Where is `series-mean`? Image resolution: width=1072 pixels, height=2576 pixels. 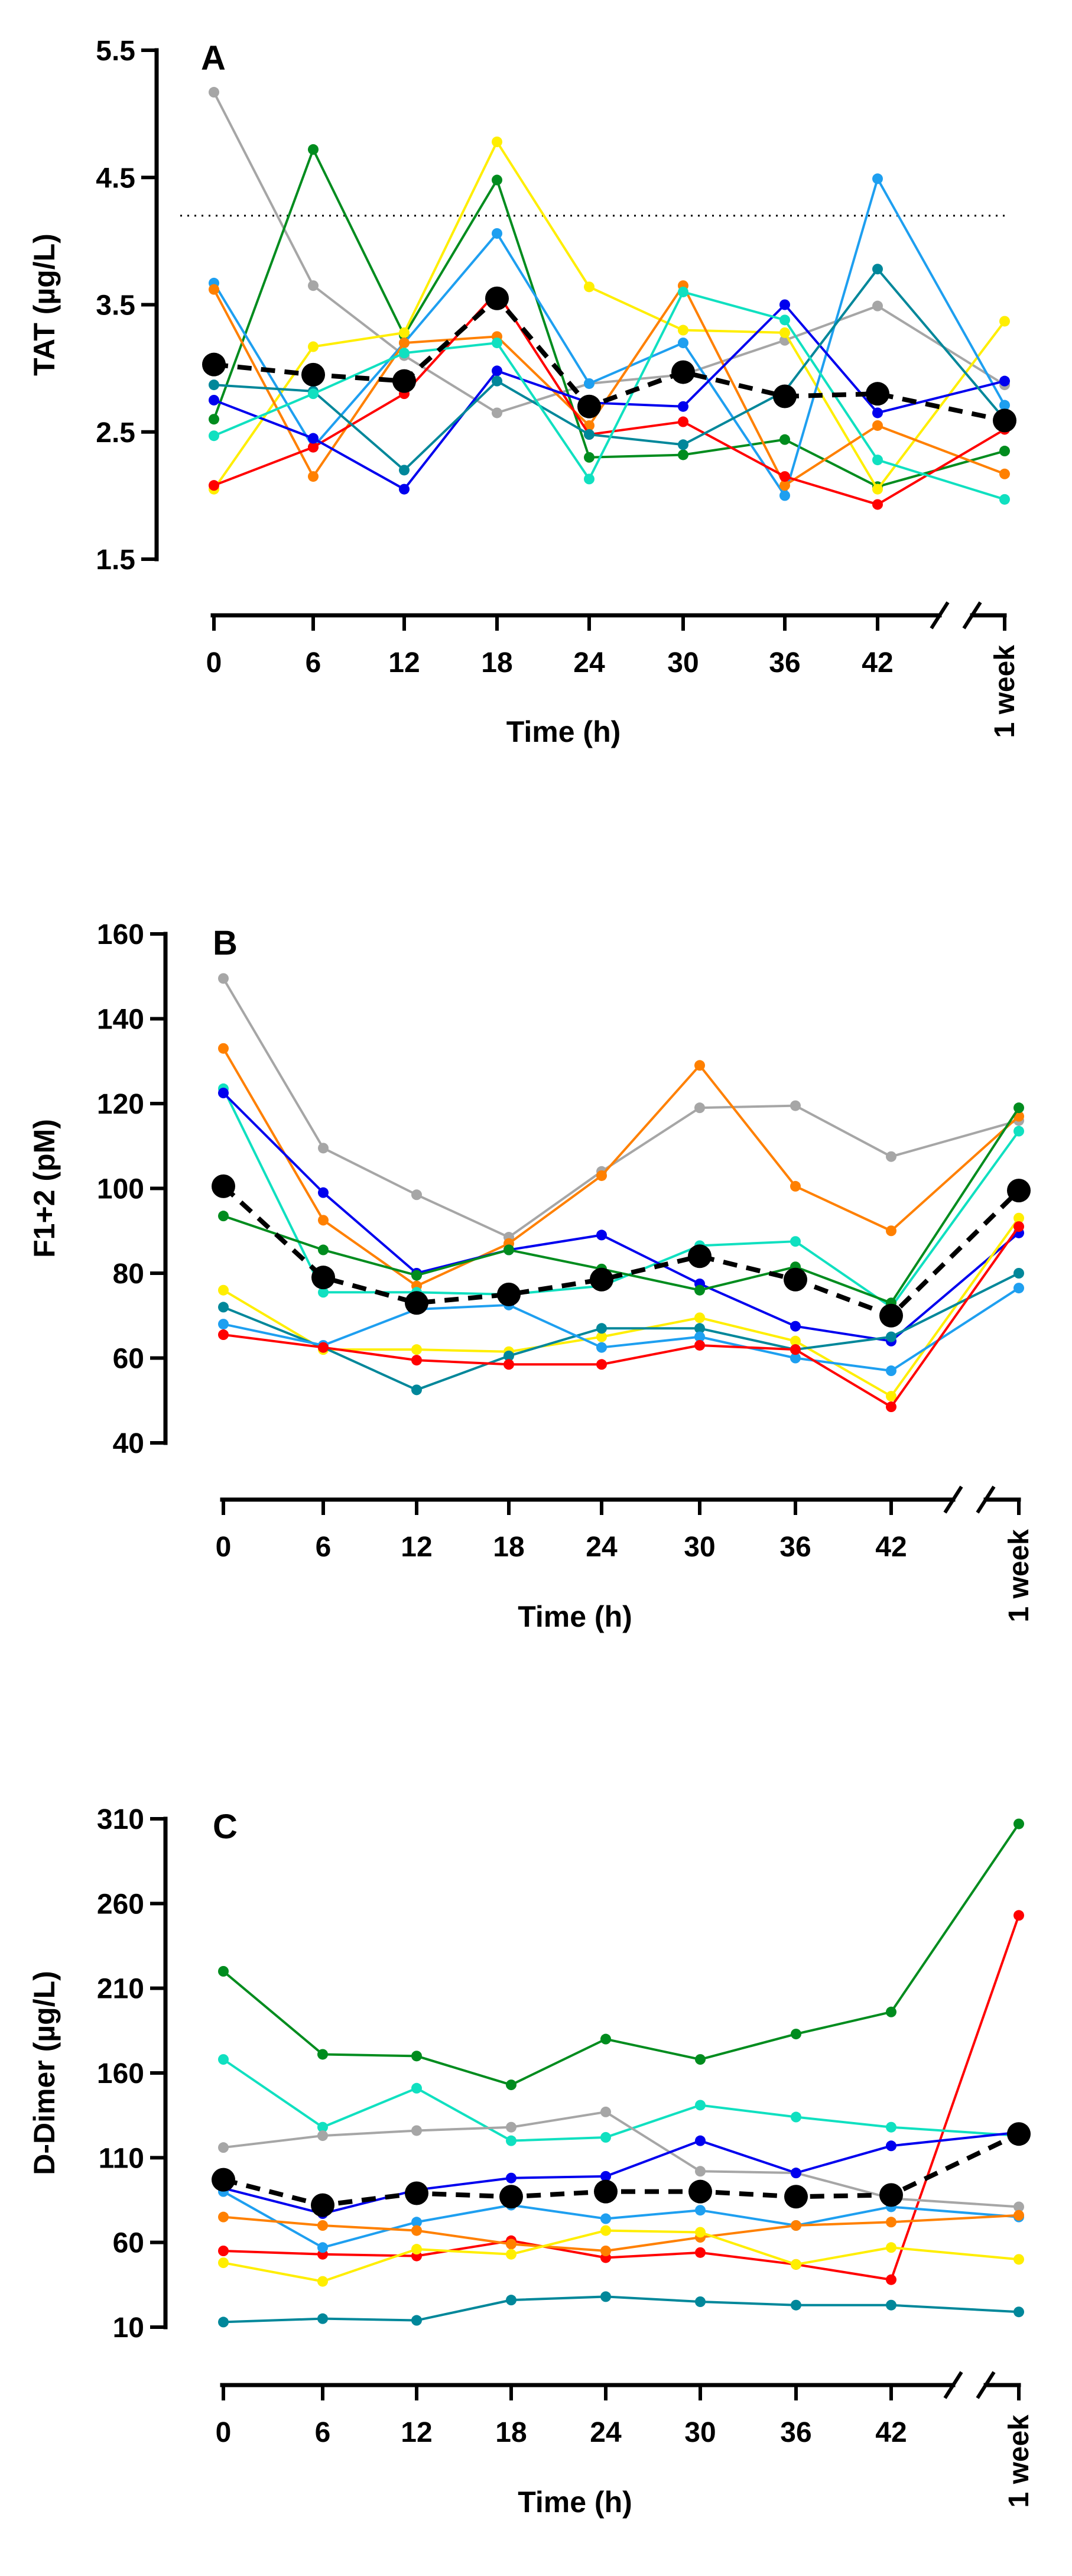 series-mean is located at coordinates (621, 1251).